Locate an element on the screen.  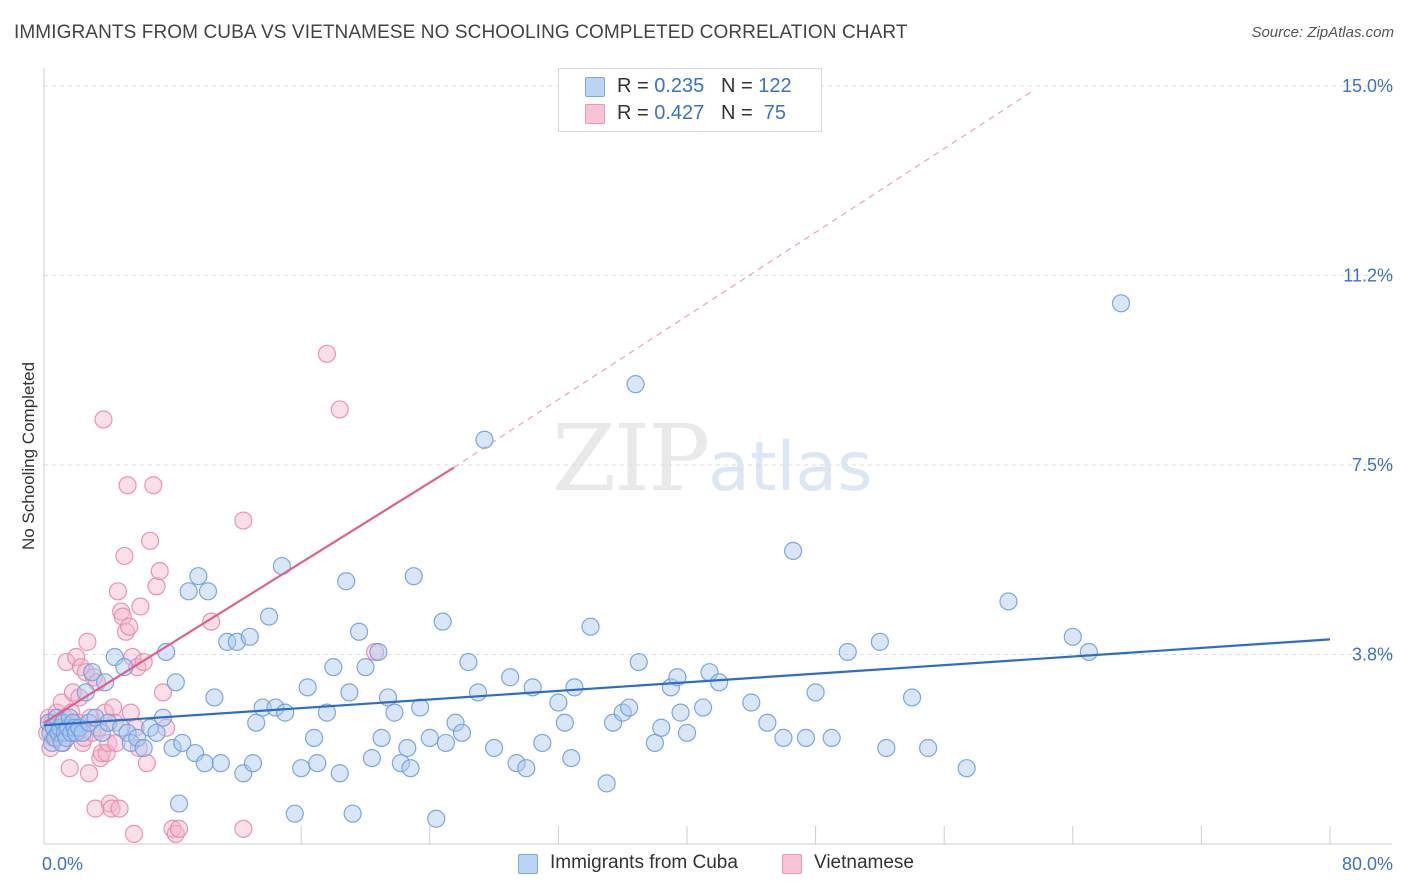
y-tick-label-0: 3.8% is located at coordinates (1372, 655).